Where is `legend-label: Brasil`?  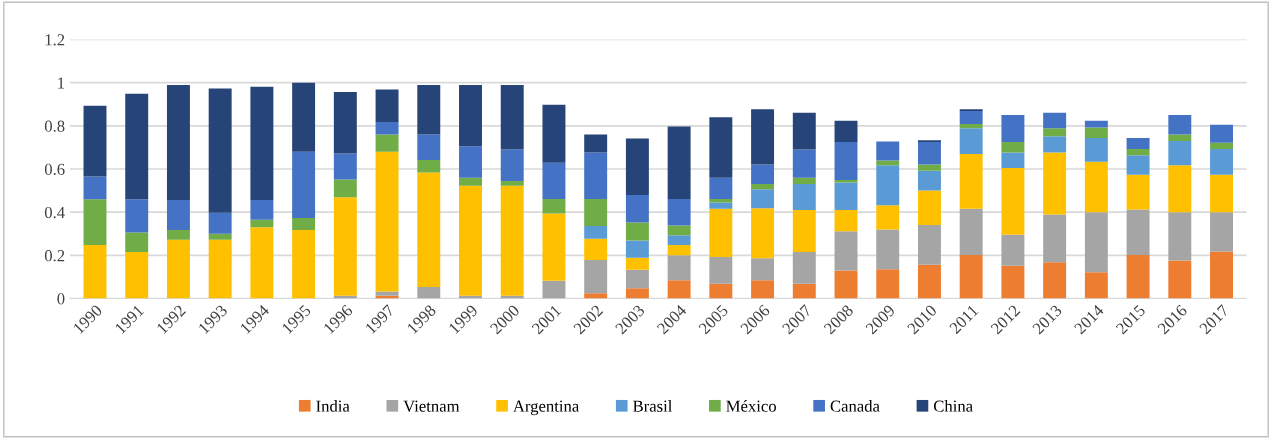
legend-label: Brasil is located at coordinates (653, 406).